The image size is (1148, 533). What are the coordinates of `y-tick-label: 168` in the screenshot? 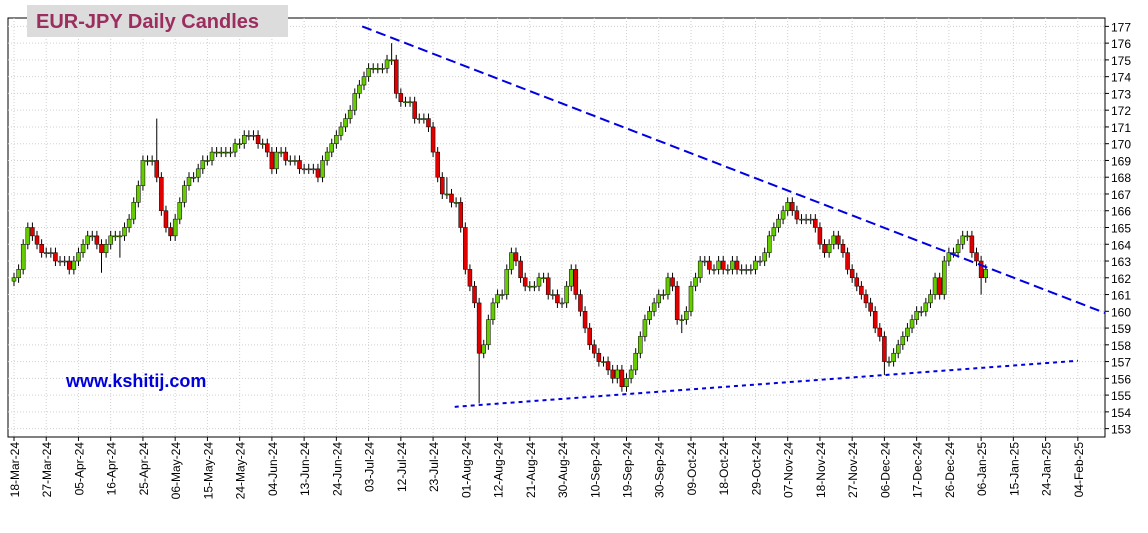 It's located at (1121, 178).